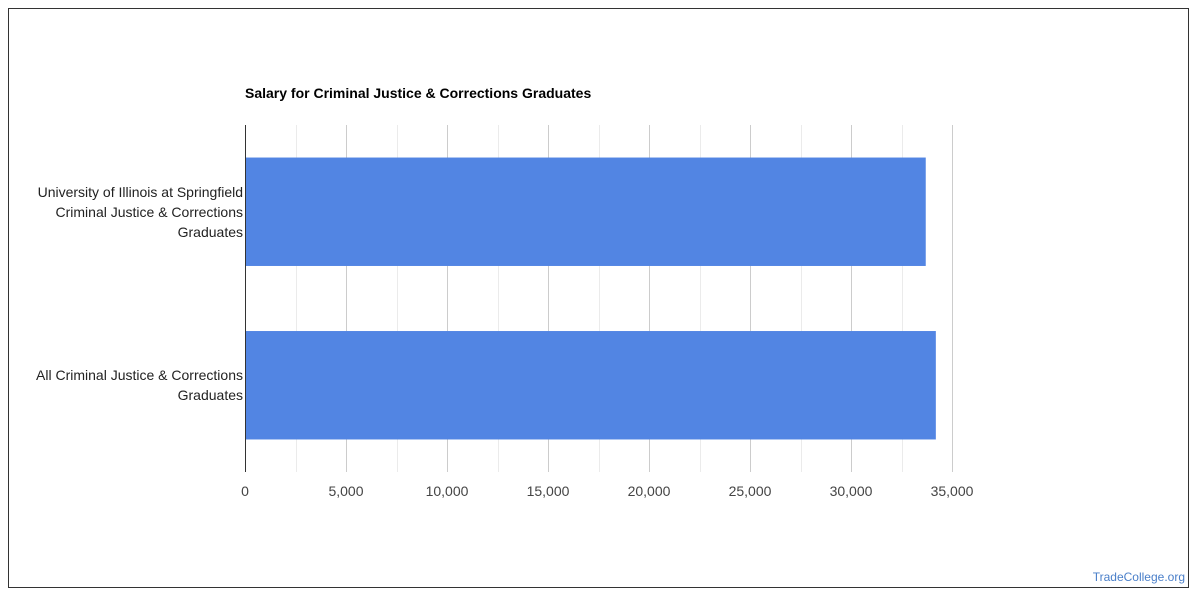 This screenshot has height=600, width=1200. I want to click on x-tick-label: 35,000, so click(952, 491).